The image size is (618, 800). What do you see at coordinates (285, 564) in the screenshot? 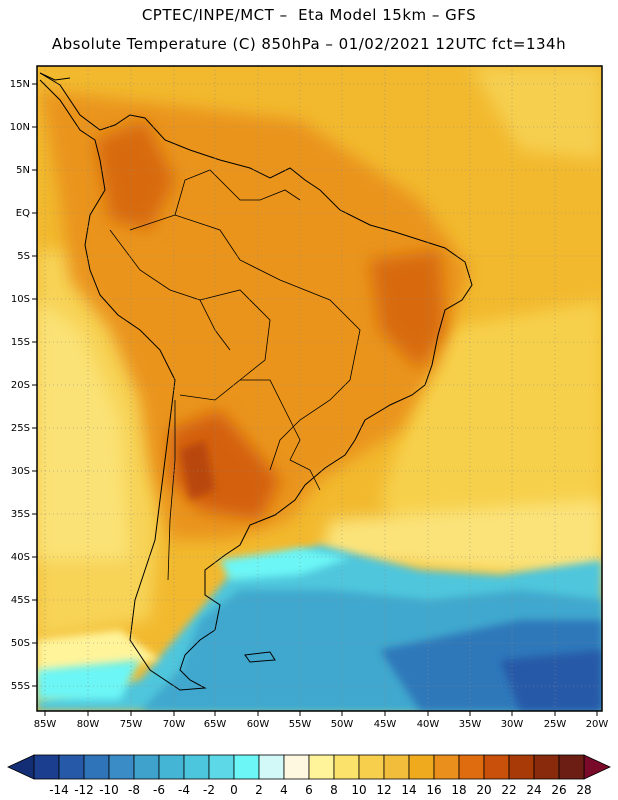
I see `field-transition-cyan` at bounding box center [285, 564].